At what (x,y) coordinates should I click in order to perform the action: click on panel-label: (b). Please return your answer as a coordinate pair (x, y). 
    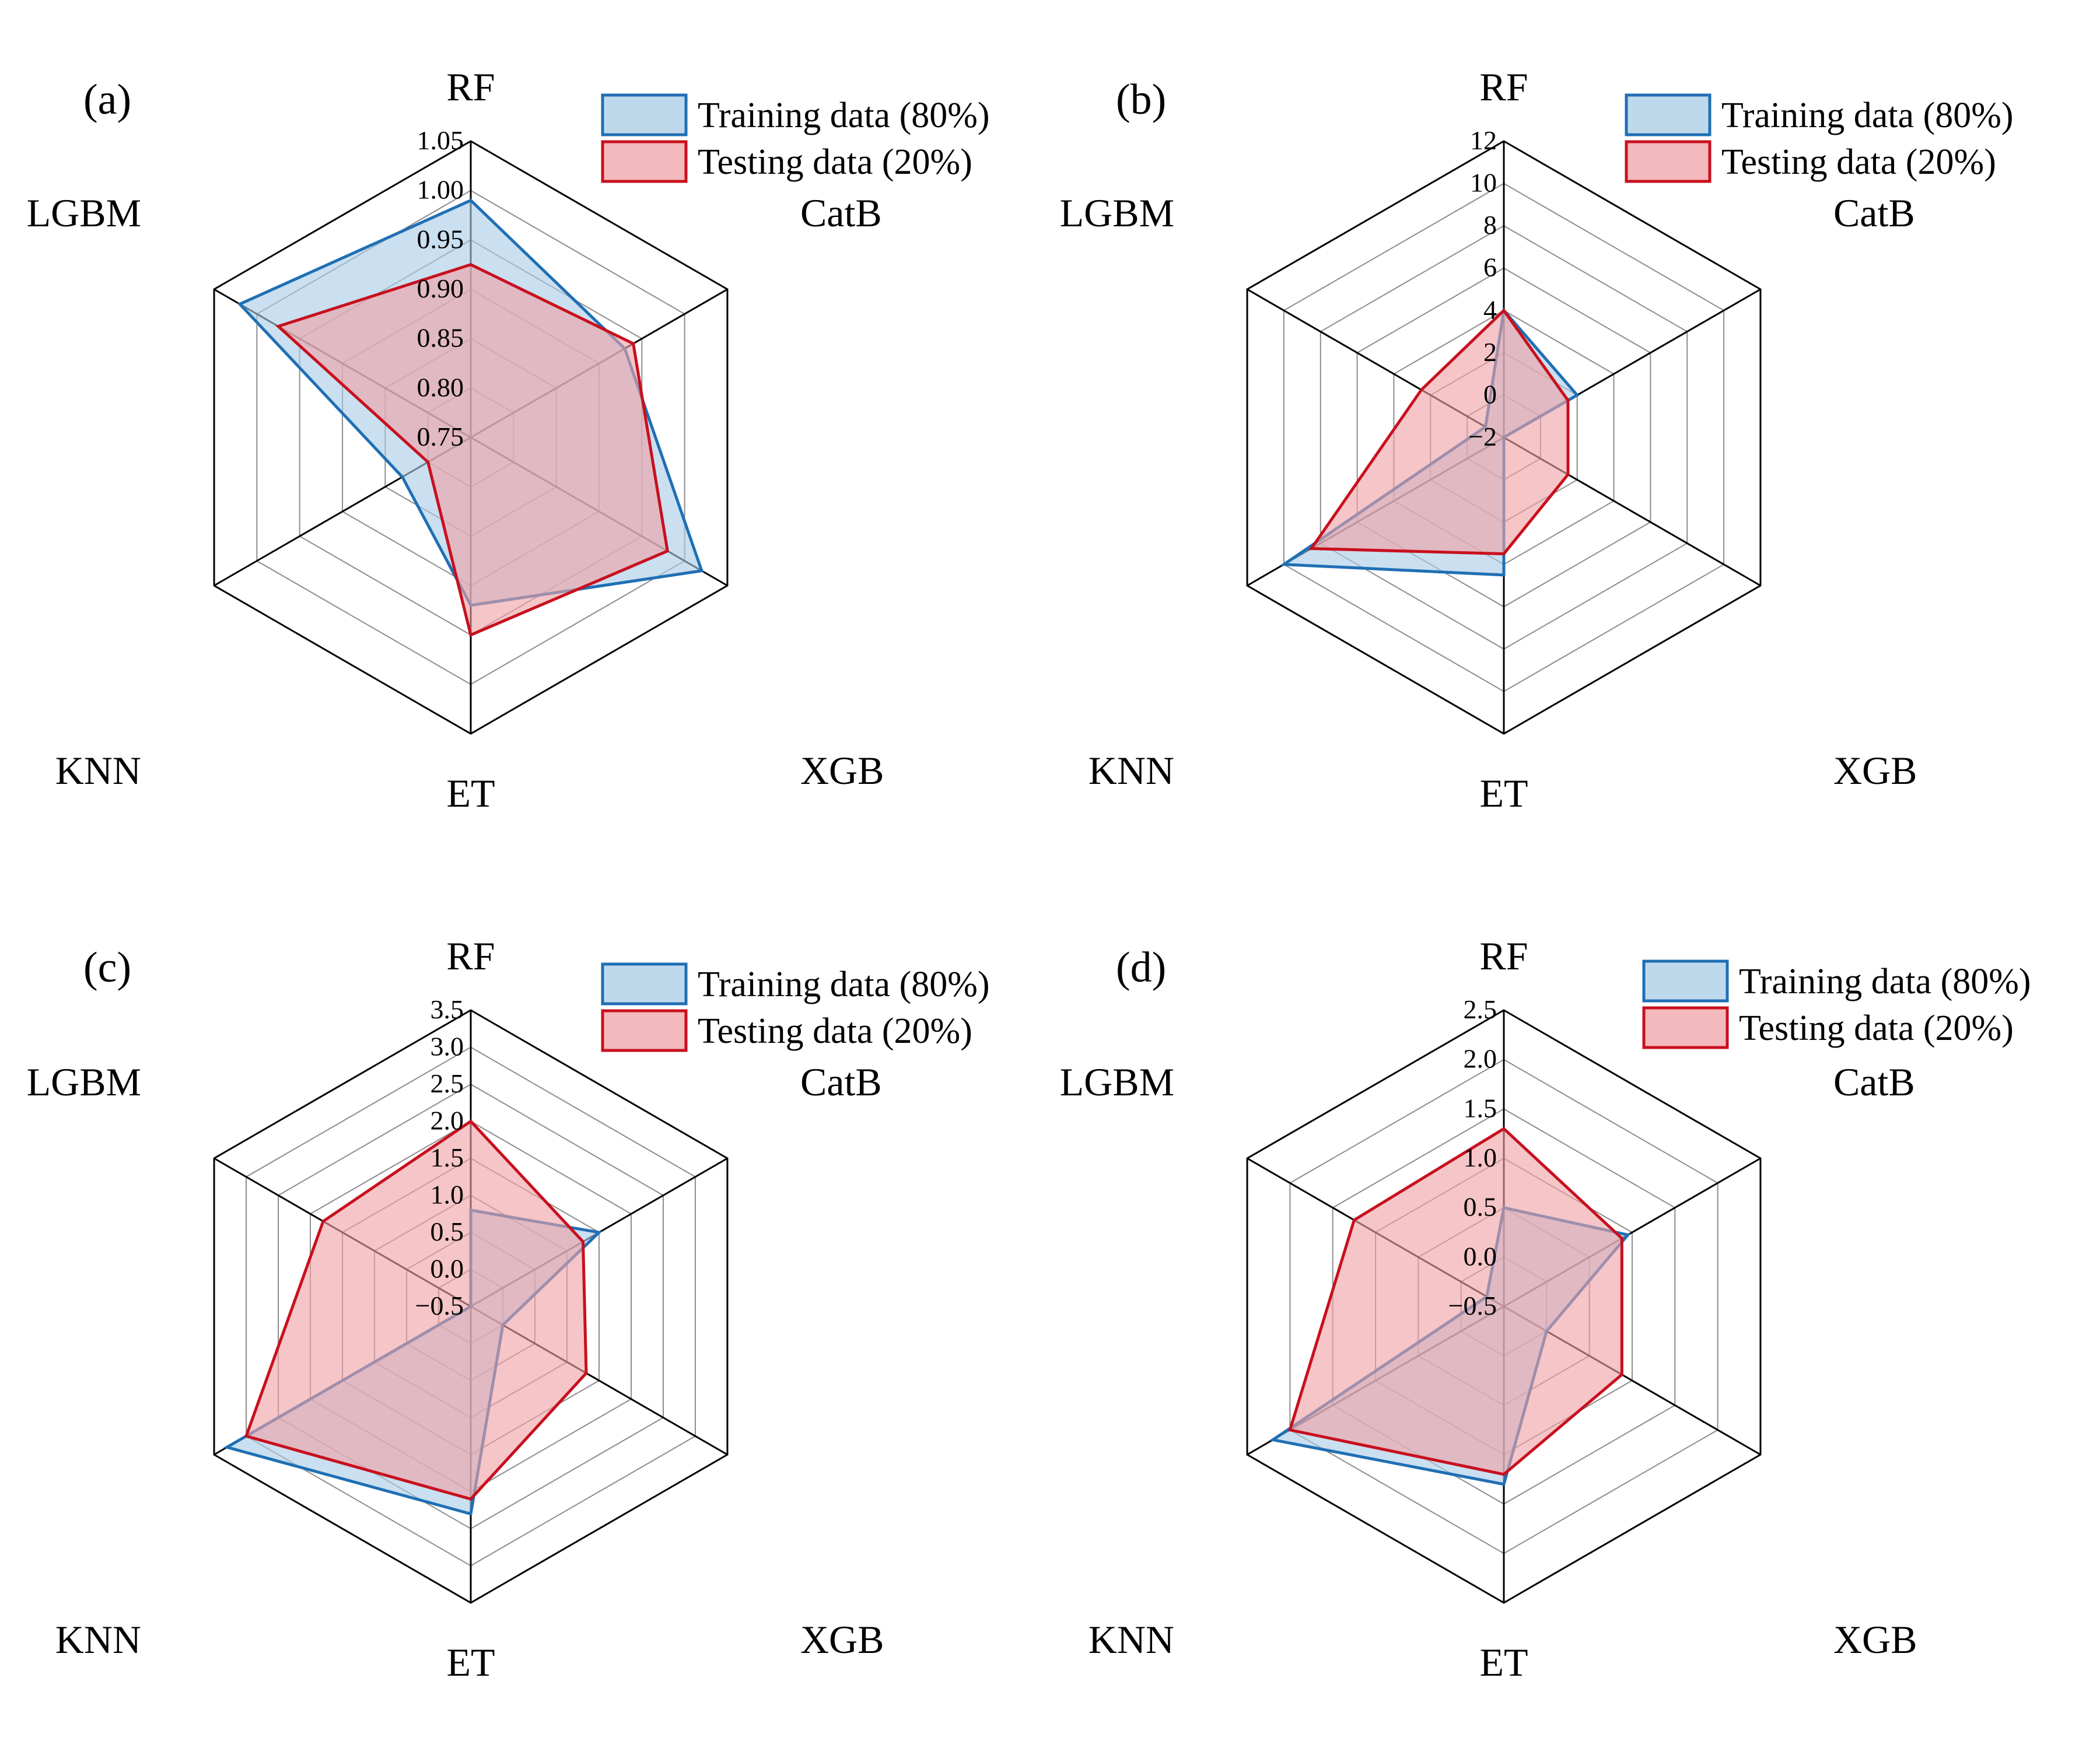
    Looking at the image, I should click on (1141, 100).